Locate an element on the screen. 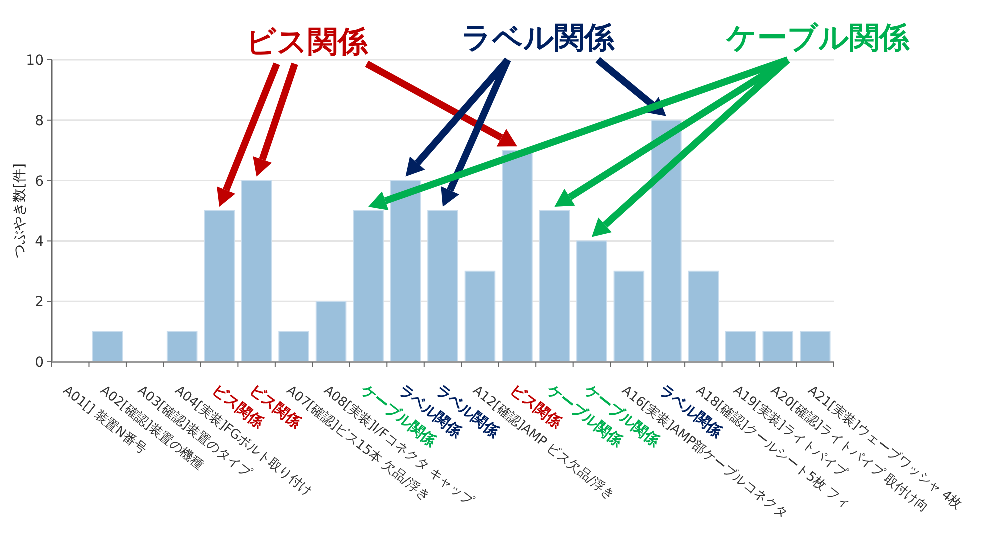 This screenshot has height=560, width=1000. y-tick-label: 2 is located at coordinates (39, 302).